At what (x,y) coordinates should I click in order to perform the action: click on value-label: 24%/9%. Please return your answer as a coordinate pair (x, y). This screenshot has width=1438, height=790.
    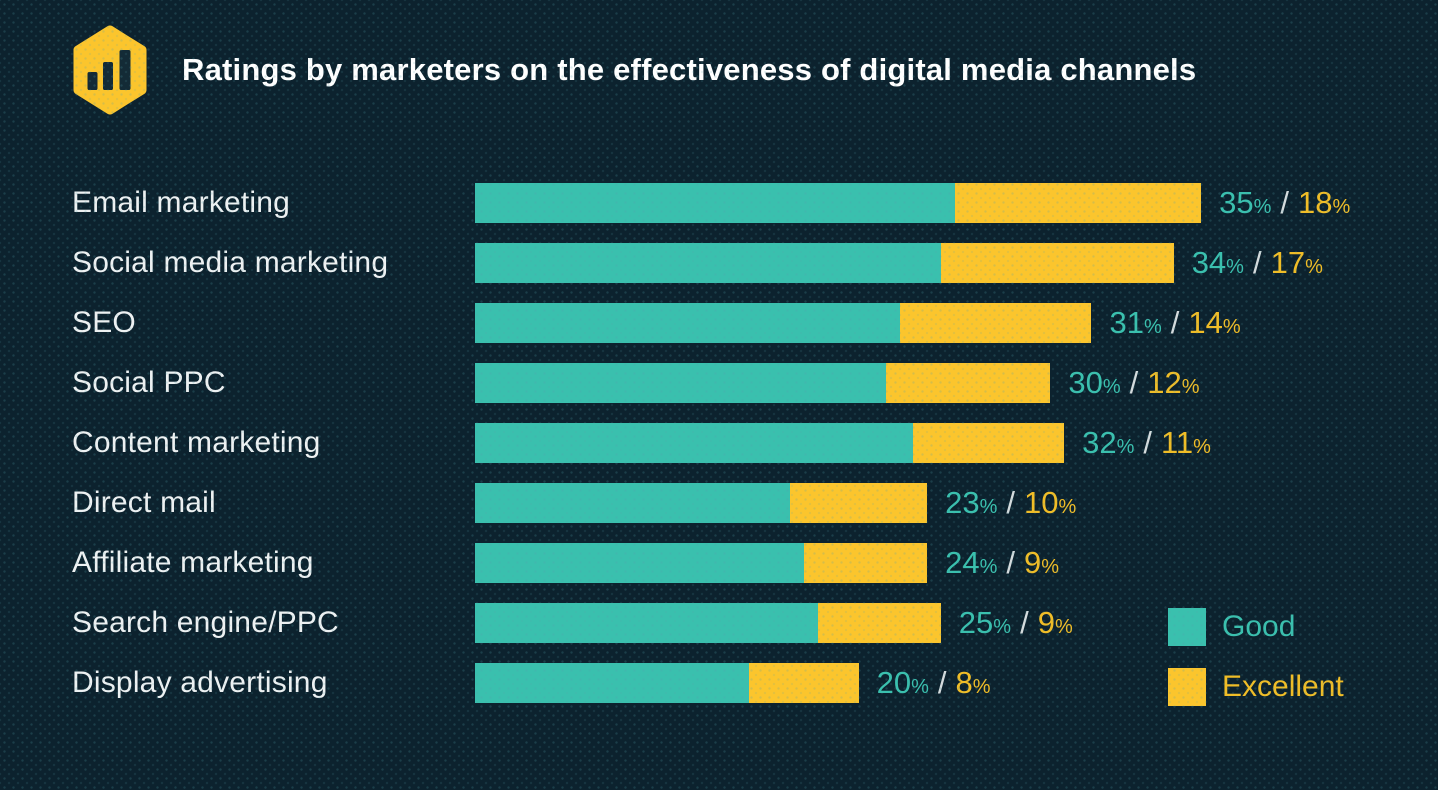
    Looking at the image, I should click on (1002, 562).